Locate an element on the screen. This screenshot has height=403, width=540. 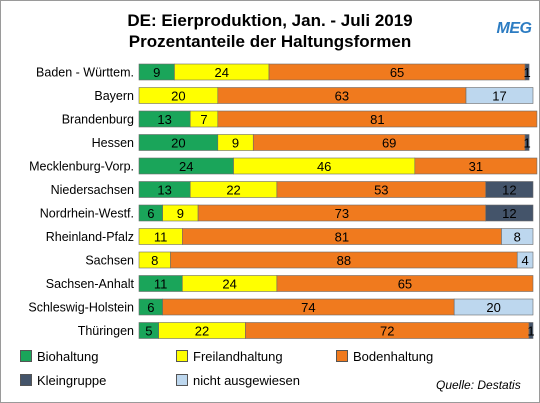
legend-label: nicht ausgewiesen is located at coordinates (246, 380).